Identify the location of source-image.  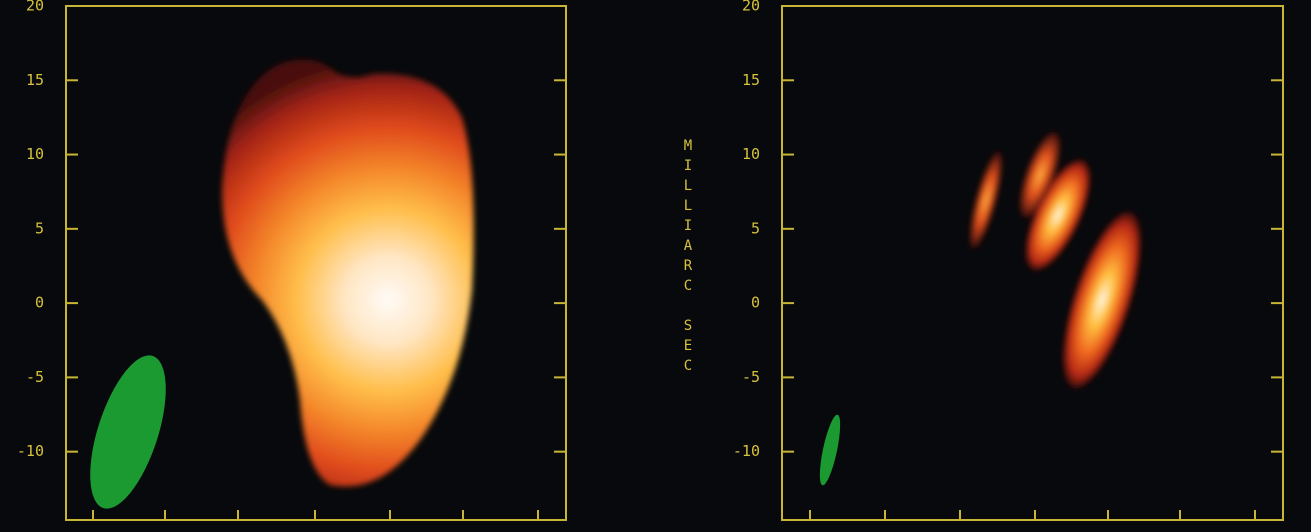
(1055, 260).